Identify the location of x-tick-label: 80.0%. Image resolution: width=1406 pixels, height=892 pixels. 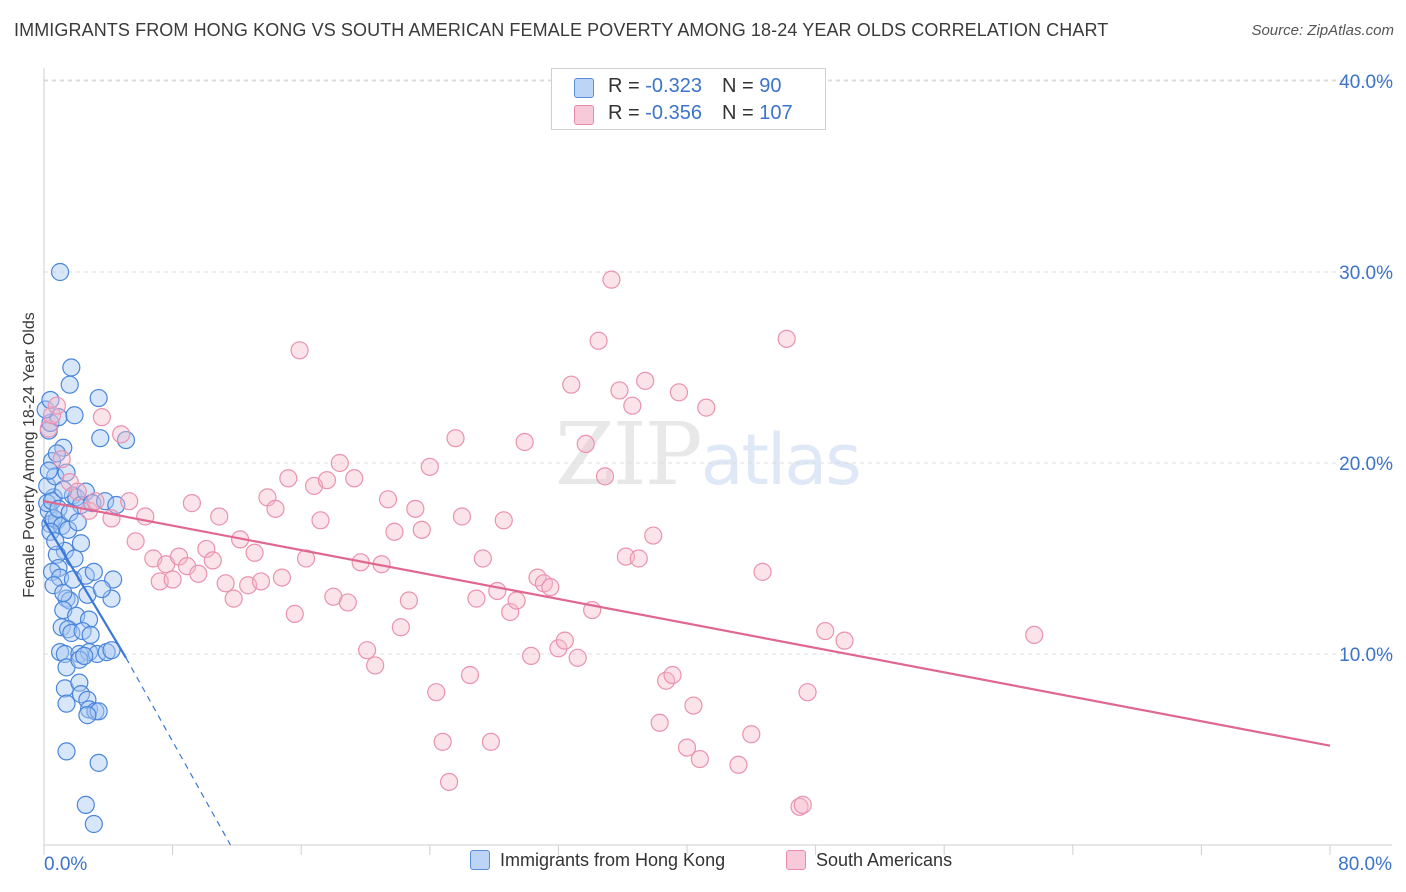
(1365, 864).